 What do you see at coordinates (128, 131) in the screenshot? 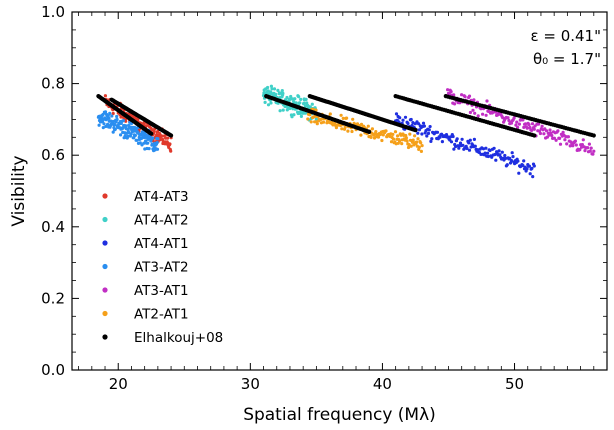
I see `series-at3-at2` at bounding box center [128, 131].